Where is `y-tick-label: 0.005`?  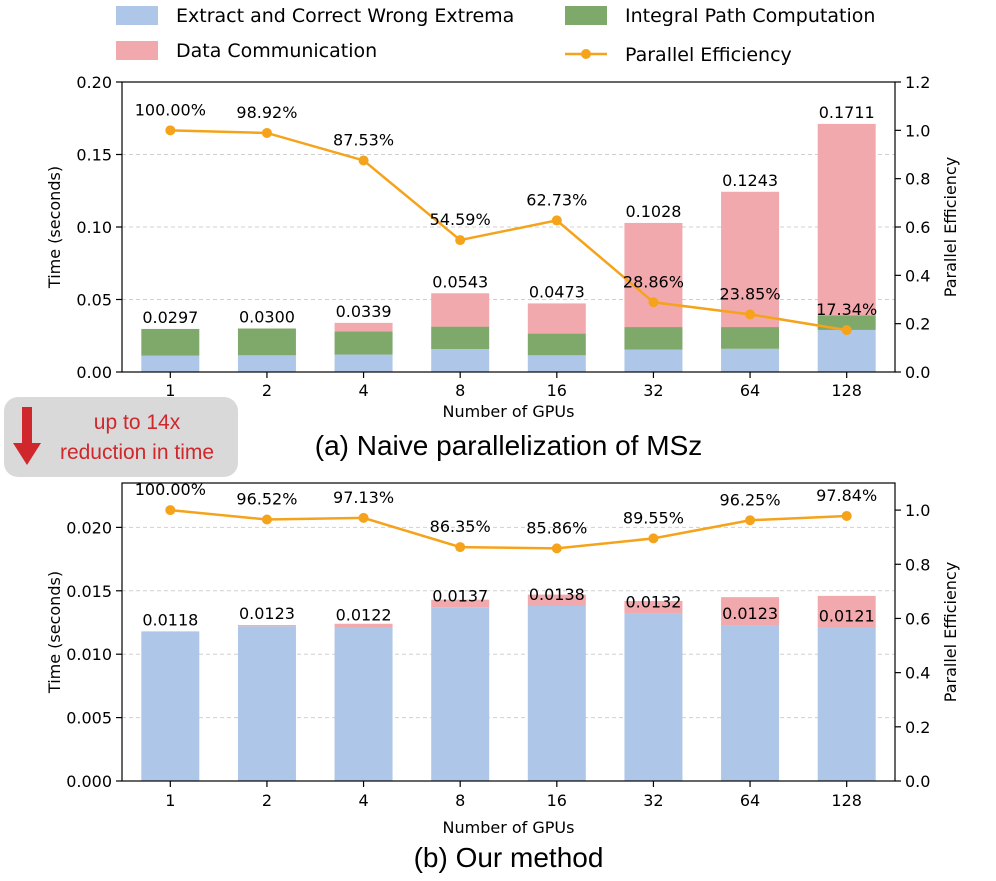 y-tick-label: 0.005 is located at coordinates (89, 718).